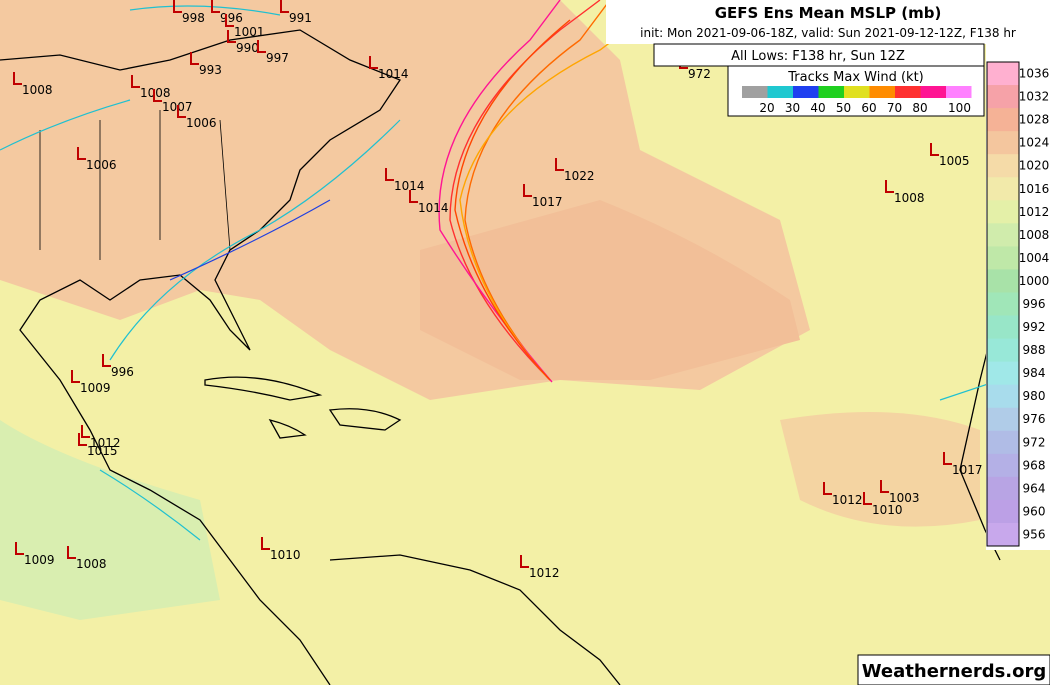 The width and height of the screenshot is (1050, 685). I want to click on scale-label: 992, so click(1034, 327).